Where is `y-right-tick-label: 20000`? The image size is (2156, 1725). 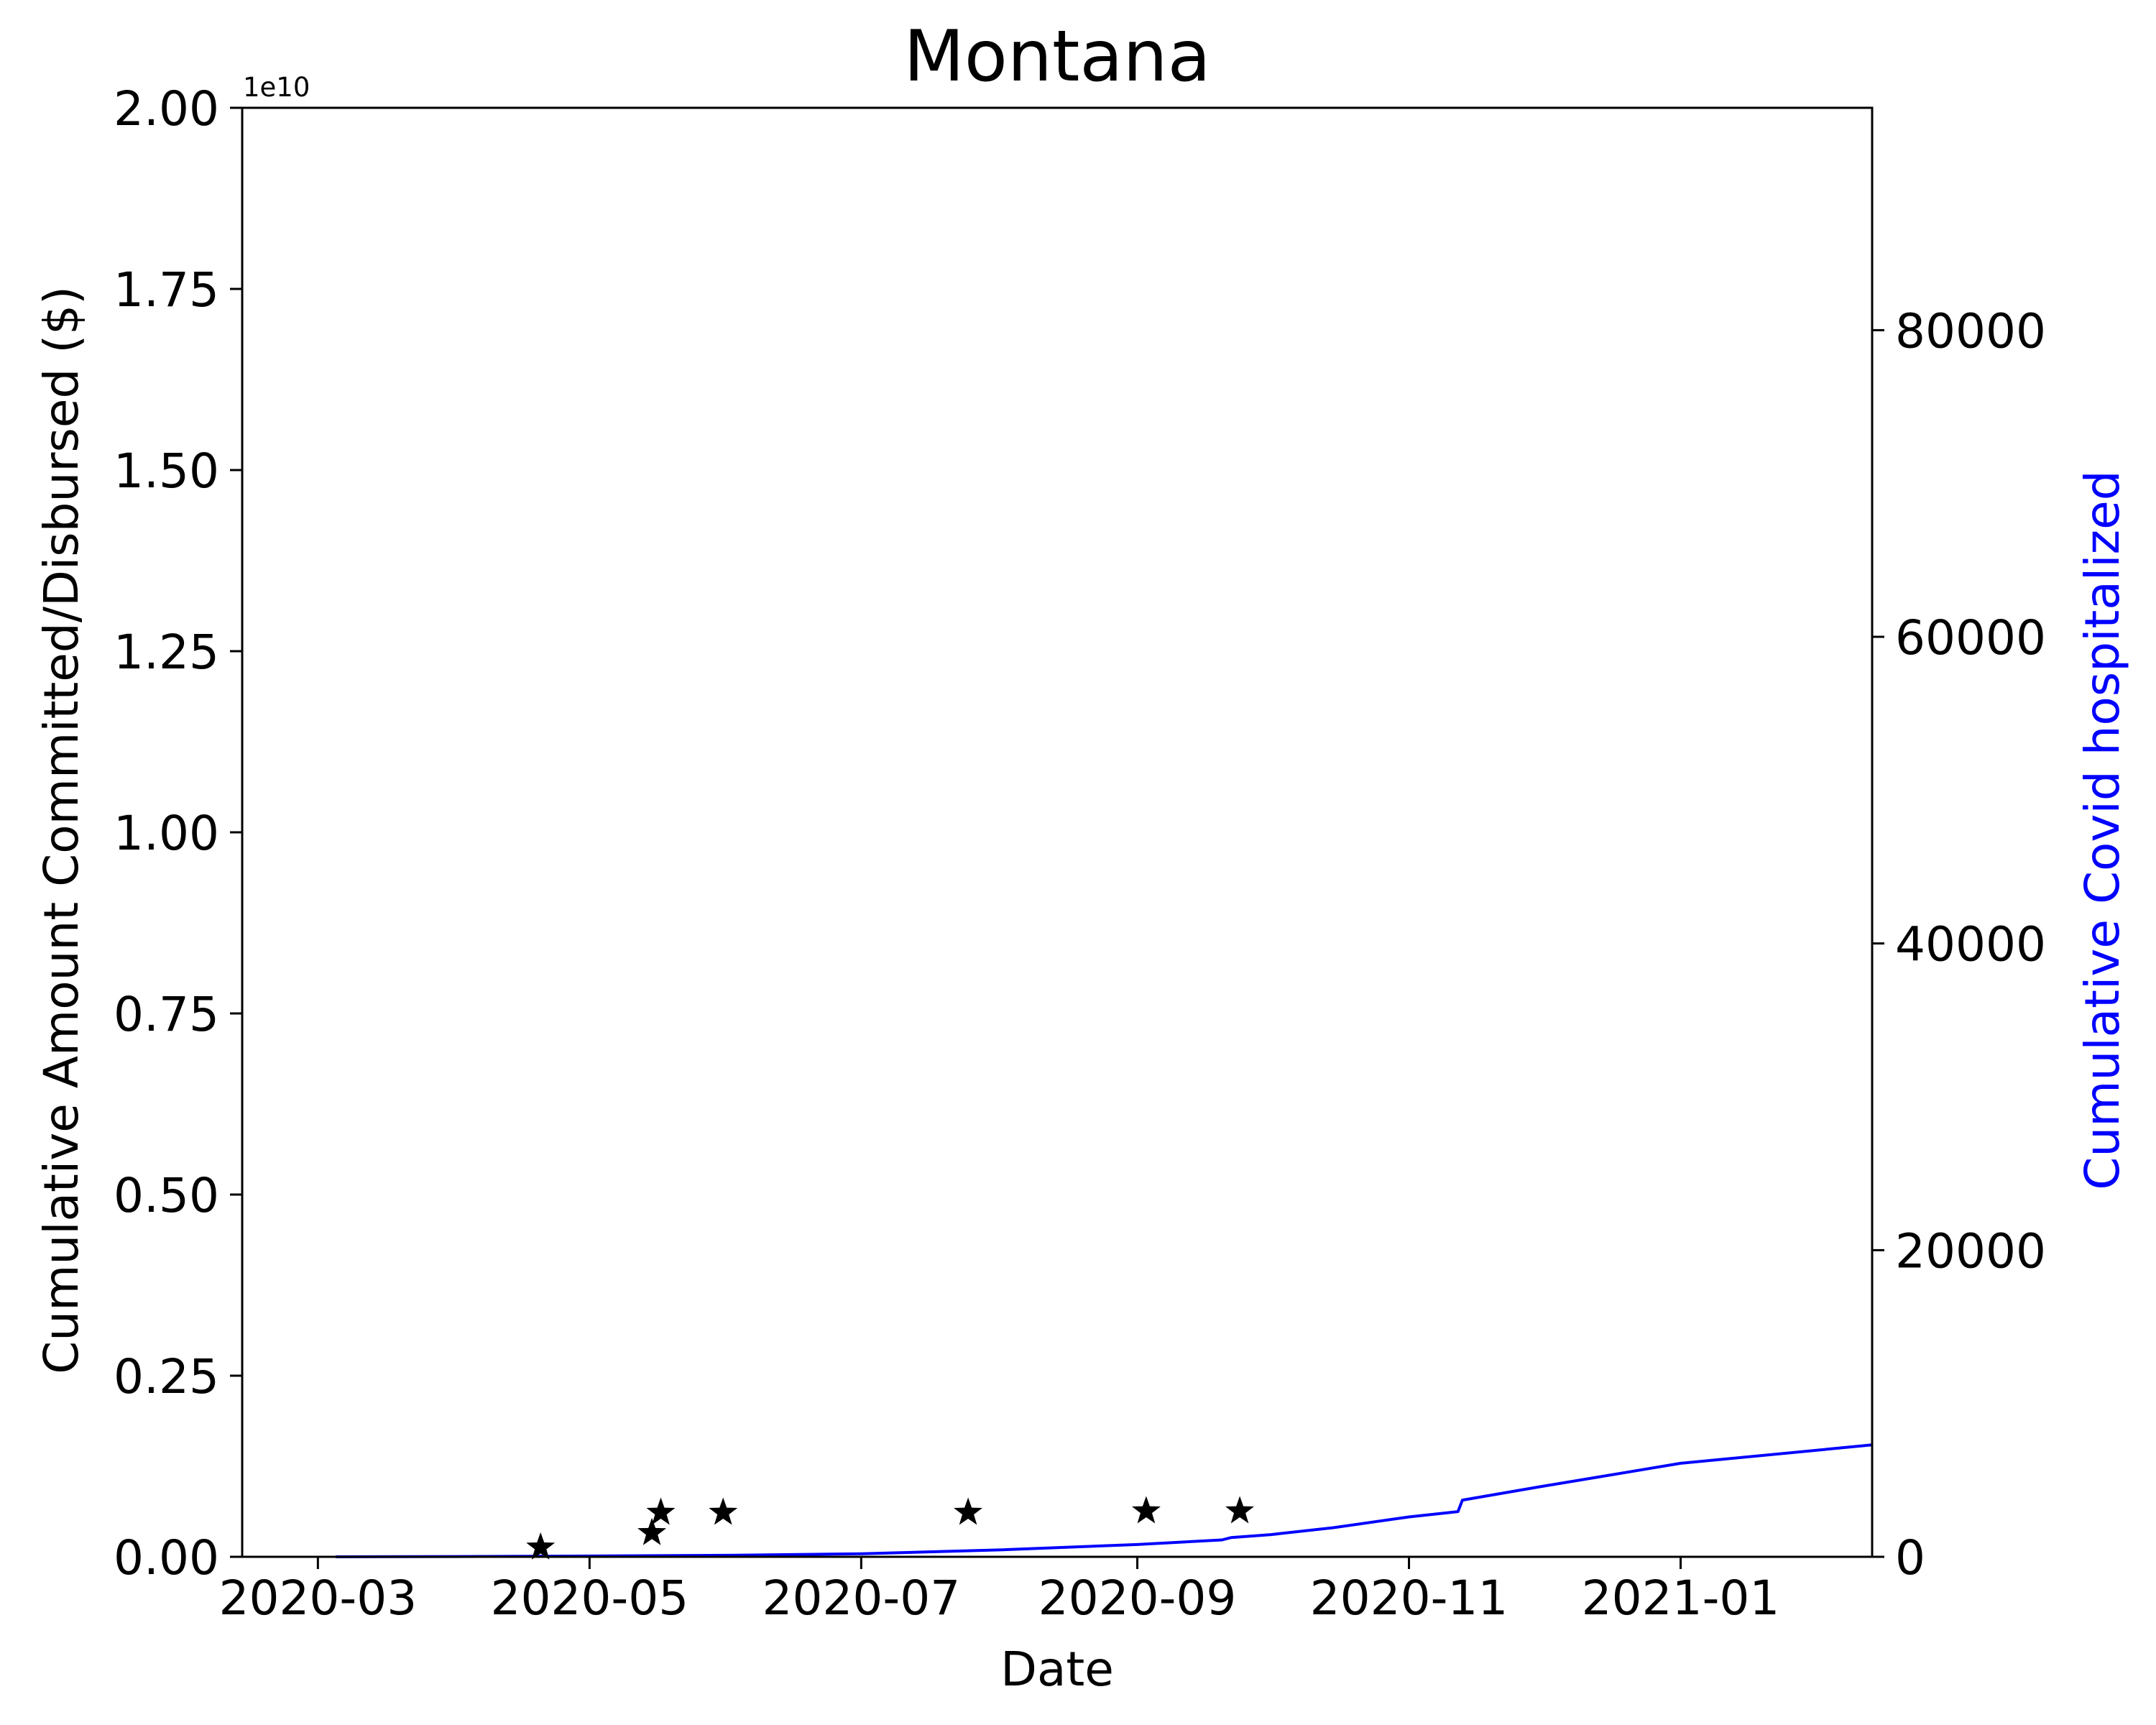 y-right-tick-label: 20000 is located at coordinates (1971, 1251).